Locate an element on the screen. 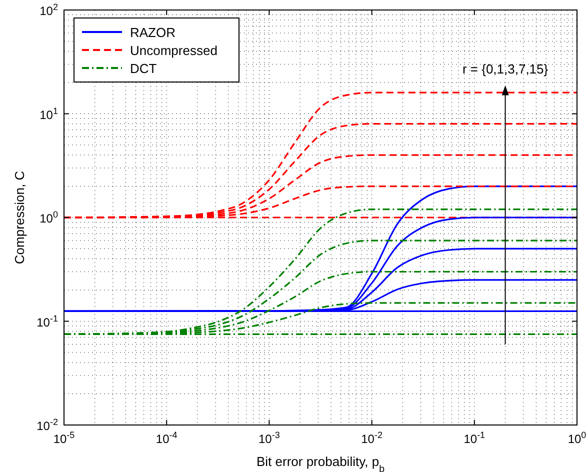 Image resolution: width=588 pixels, height=472 pixels. x-tick-label: 10$^{-4}$ is located at coordinates (167, 438).